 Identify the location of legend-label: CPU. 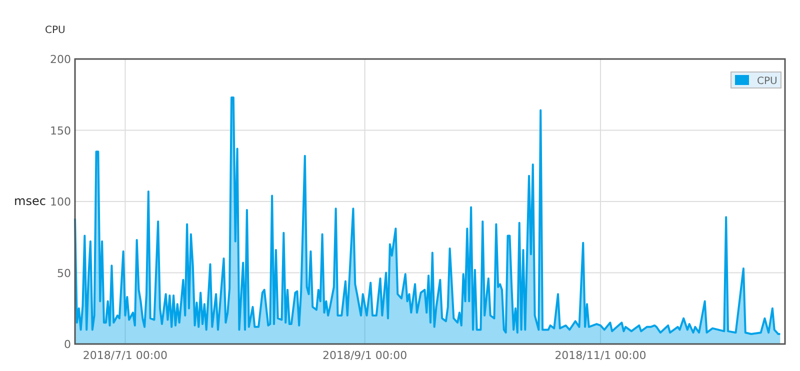
(767, 81).